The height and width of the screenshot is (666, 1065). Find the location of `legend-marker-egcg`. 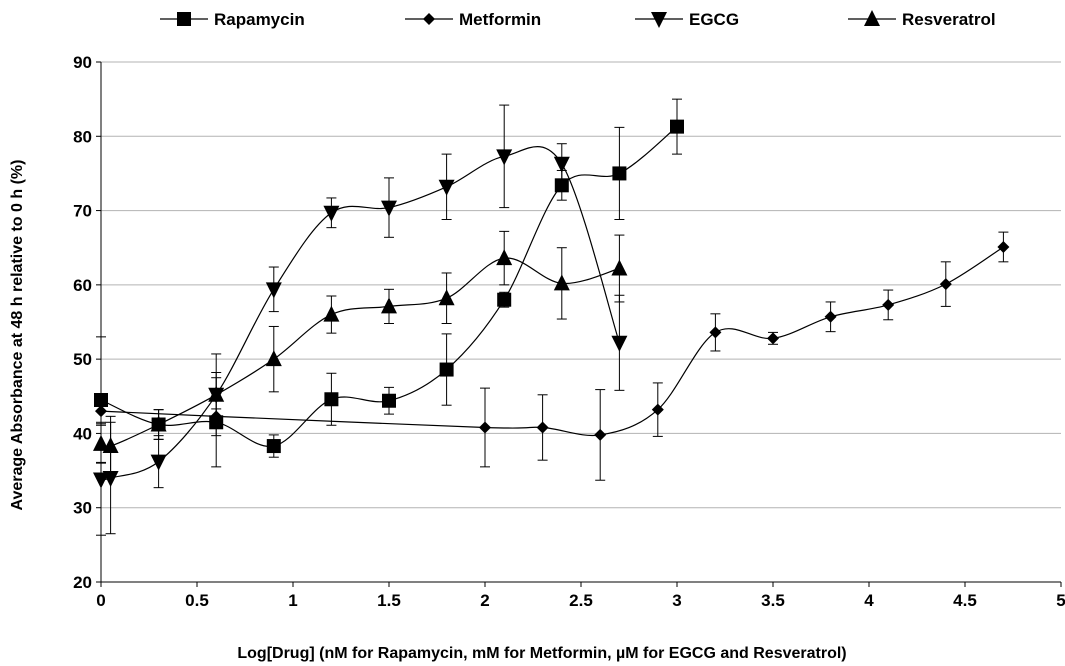

legend-marker-egcg is located at coordinates (659, 20).